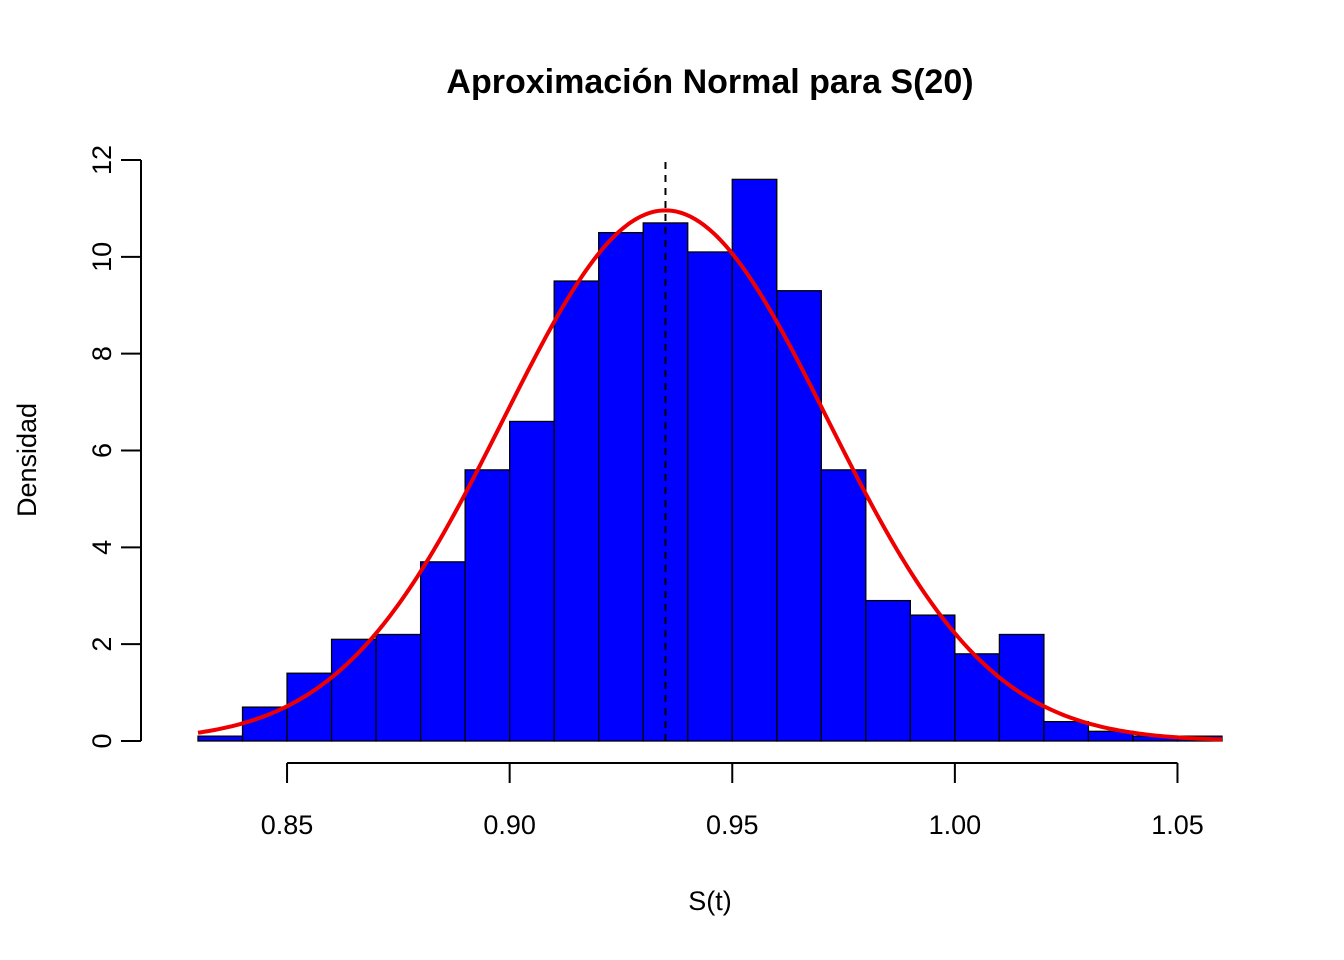  I want to click on x-tick-label: 0.95, so click(732, 825).